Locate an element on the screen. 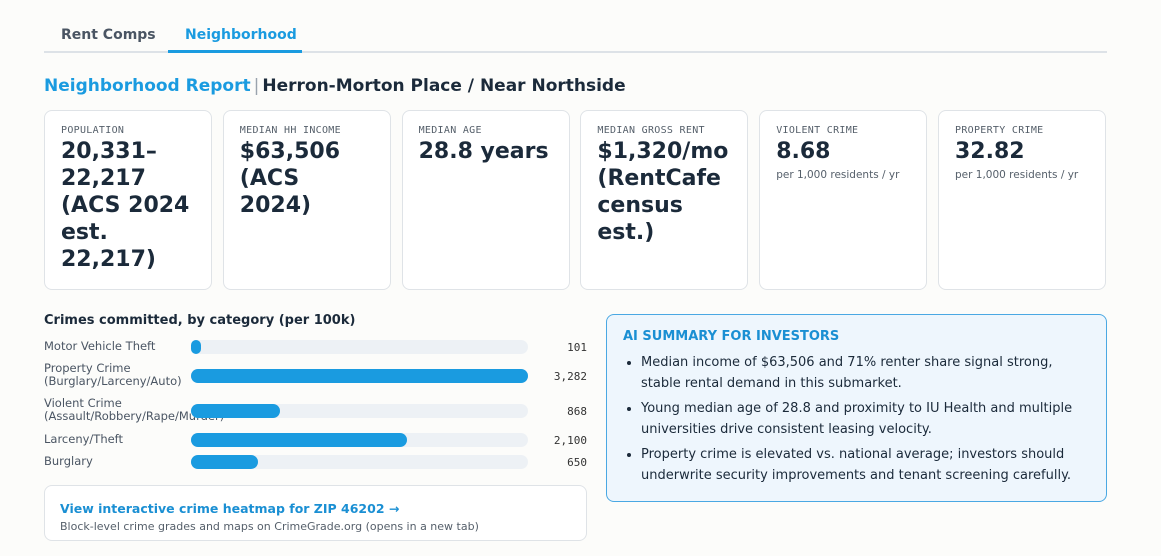  value-label: 868 is located at coordinates (577, 411).